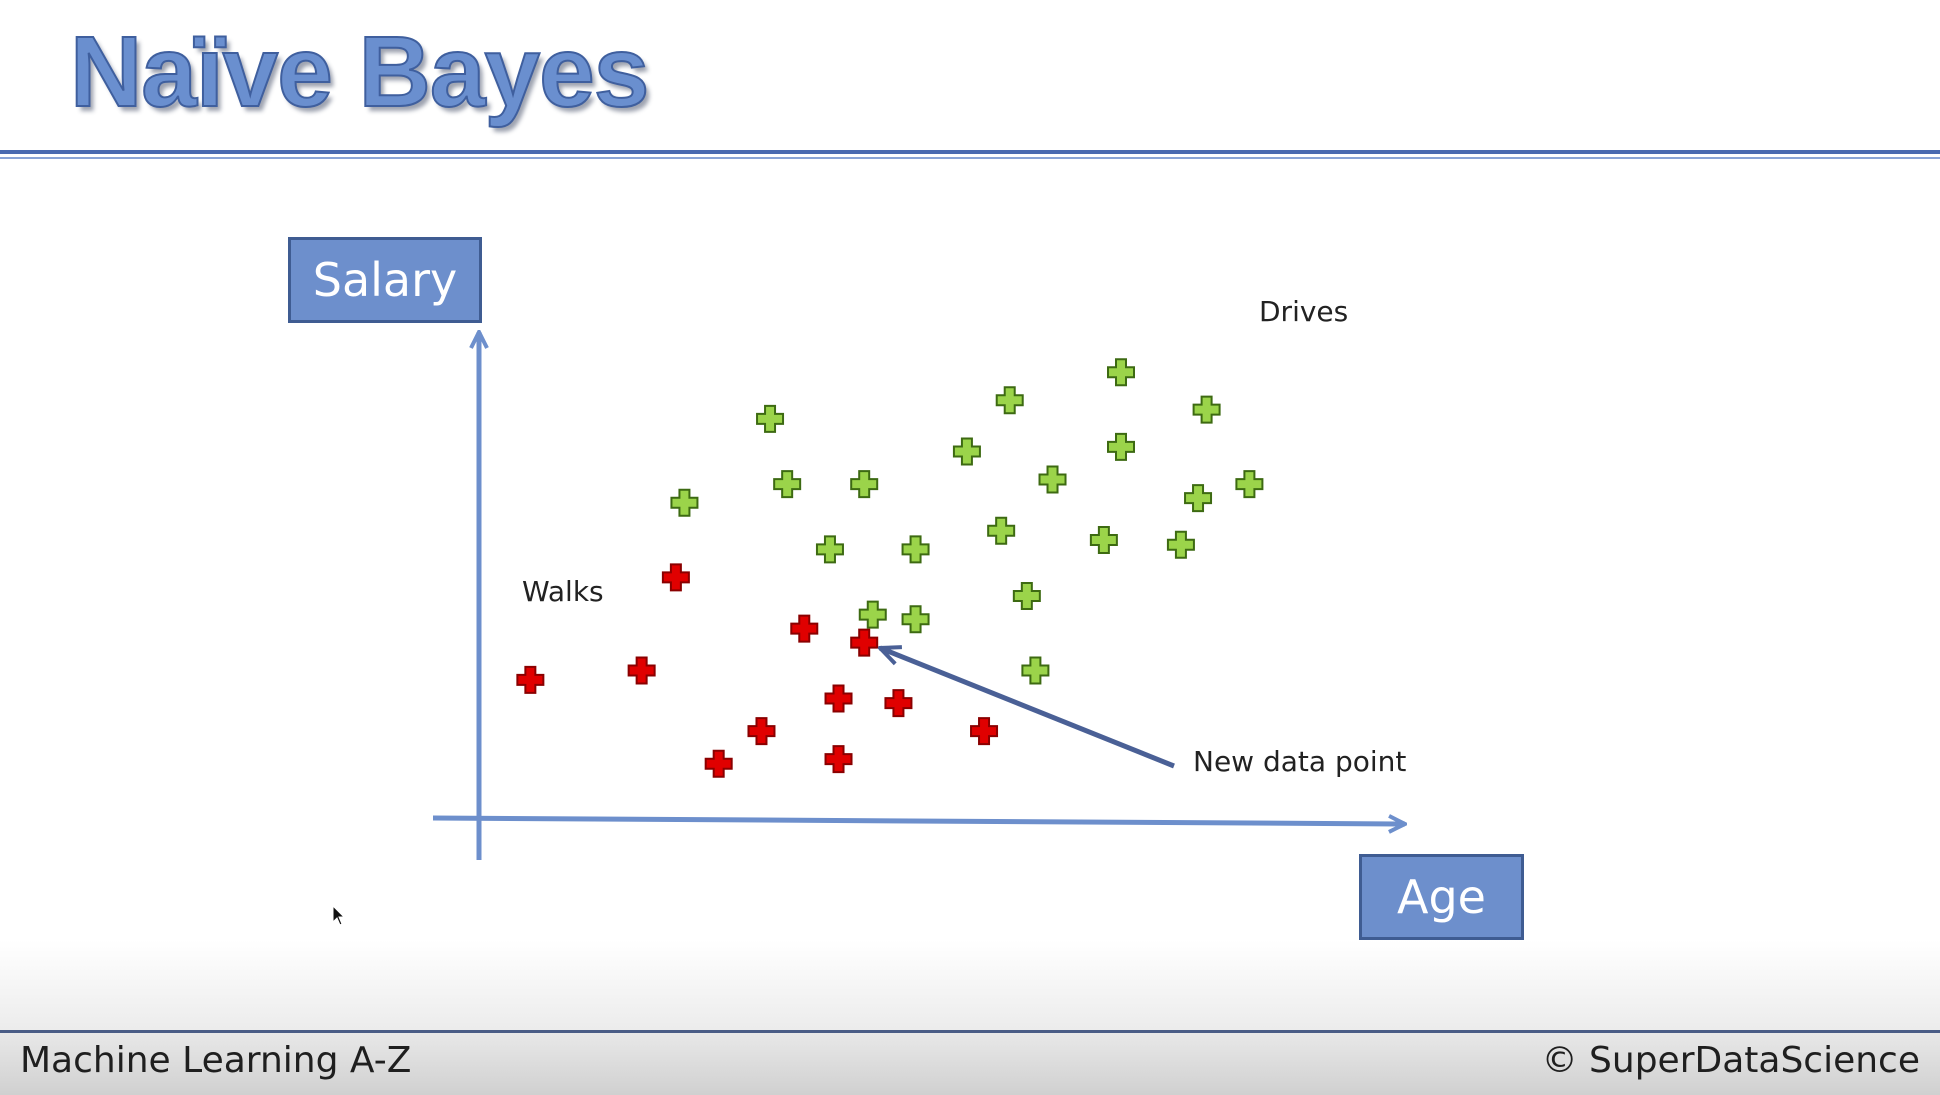 This screenshot has height=1095, width=1940. Describe the element at coordinates (1730, 1060) in the screenshot. I see `footer-copyright: © SuperDataScience` at that location.